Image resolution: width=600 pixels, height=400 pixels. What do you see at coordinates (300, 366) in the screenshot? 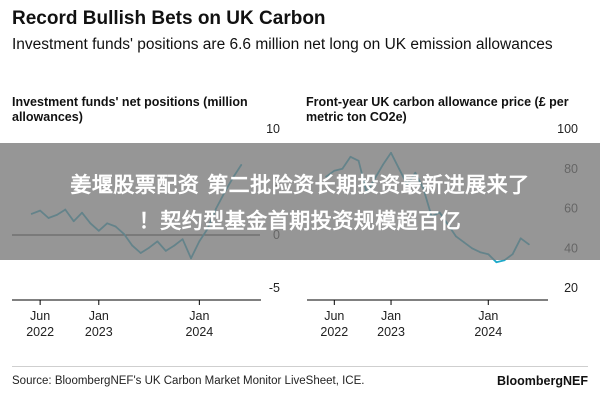
I see `footer-divider` at bounding box center [300, 366].